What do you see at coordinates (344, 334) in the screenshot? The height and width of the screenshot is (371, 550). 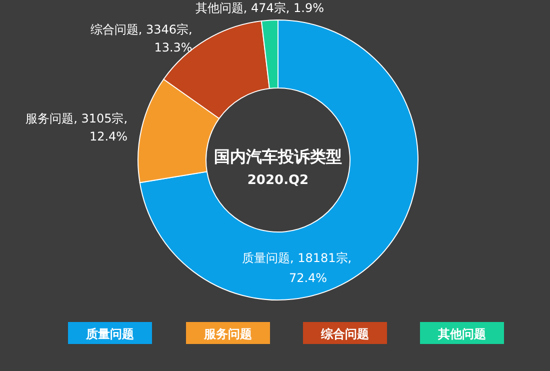 I see `legend-label: 综合问题` at bounding box center [344, 334].